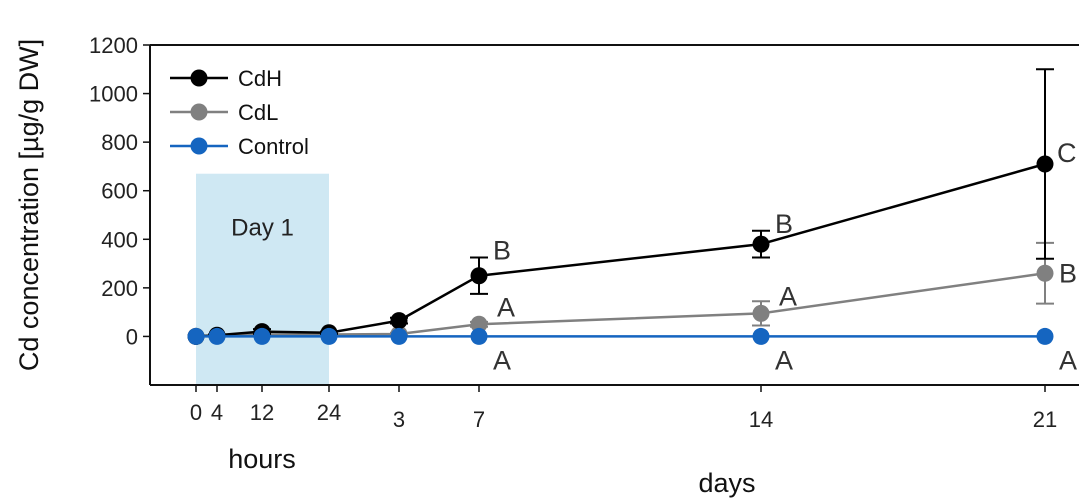  What do you see at coordinates (262, 412) in the screenshot?
I see `x-tick-label-hours: 12` at bounding box center [262, 412].